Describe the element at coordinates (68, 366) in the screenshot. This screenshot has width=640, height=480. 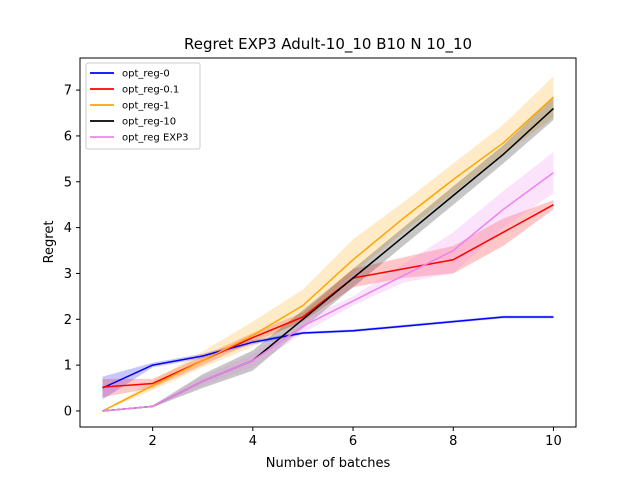
I see `y-tick-label: 1` at that location.